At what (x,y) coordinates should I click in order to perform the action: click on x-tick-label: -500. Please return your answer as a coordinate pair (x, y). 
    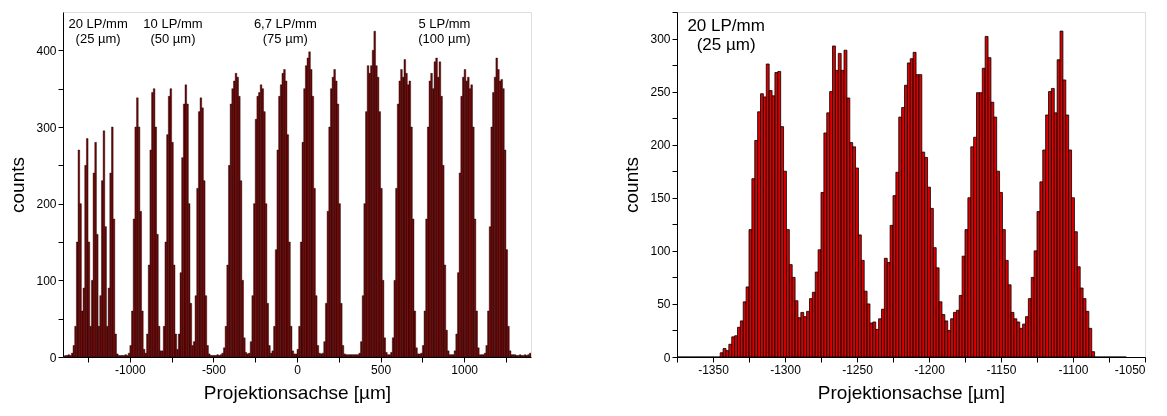
    Looking at the image, I should click on (214, 369).